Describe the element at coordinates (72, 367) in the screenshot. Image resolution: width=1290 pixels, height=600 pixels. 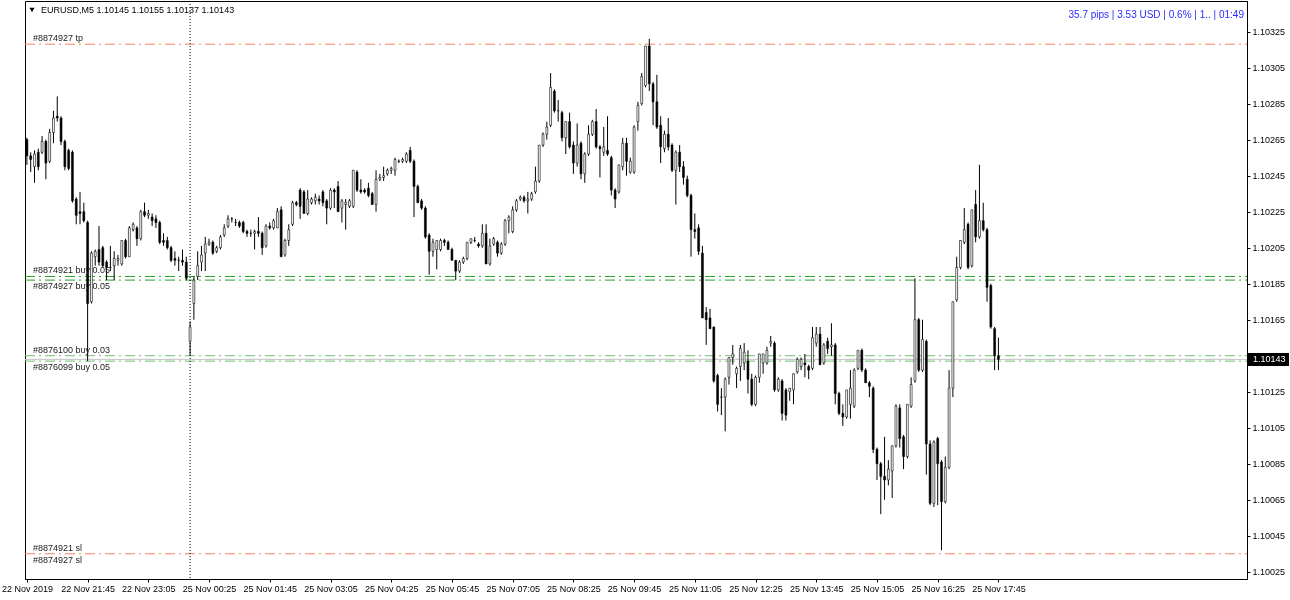
I see `ref-line-label: #8876099 buy 0.05` at that location.